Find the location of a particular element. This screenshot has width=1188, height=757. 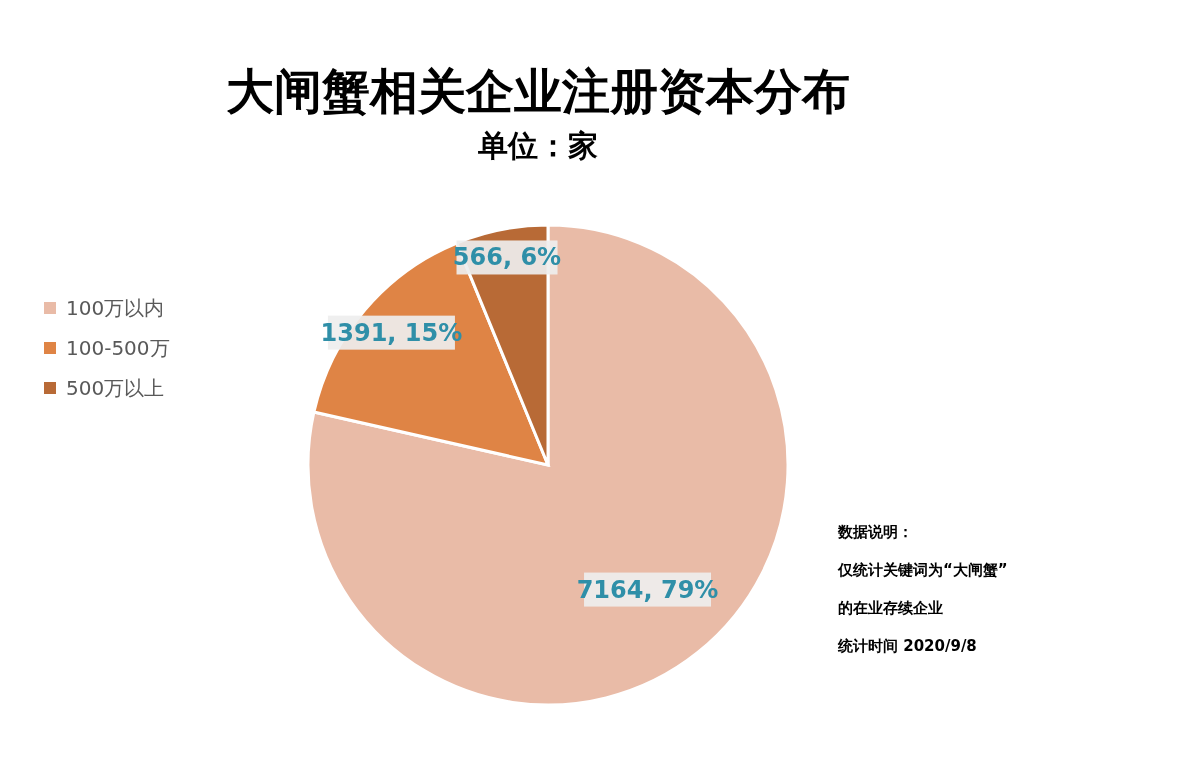

data-label: 7164, 79% is located at coordinates (647, 589).